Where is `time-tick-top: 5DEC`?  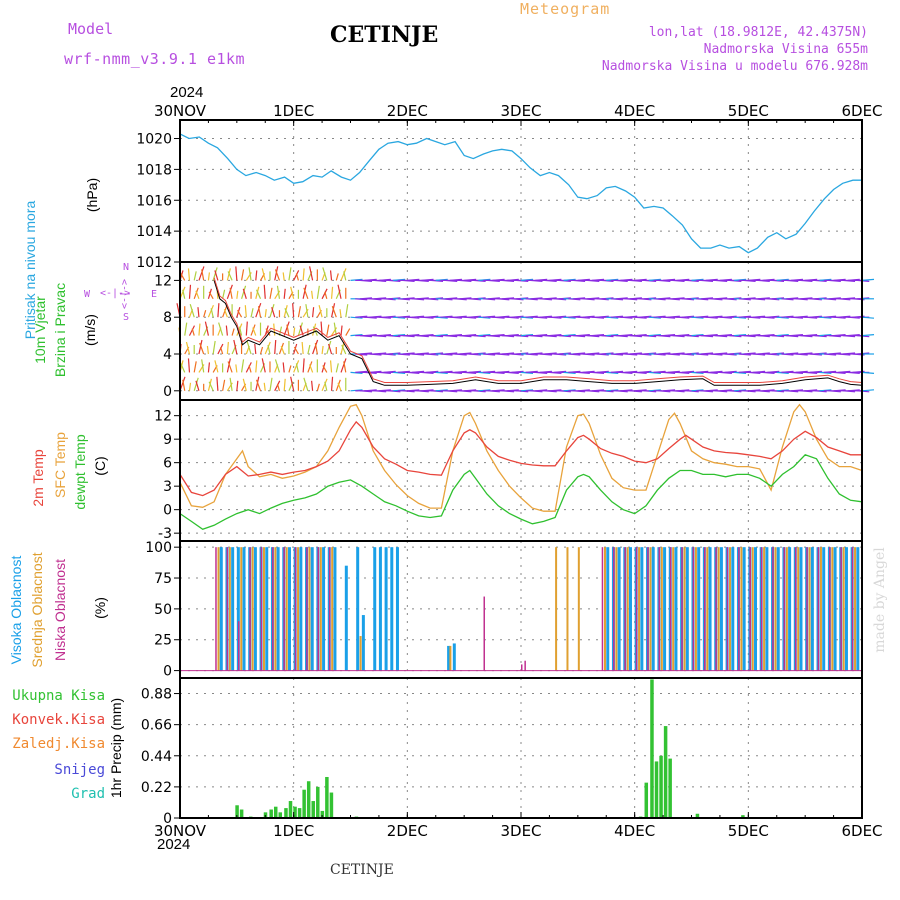
time-tick-top: 5DEC is located at coordinates (748, 111).